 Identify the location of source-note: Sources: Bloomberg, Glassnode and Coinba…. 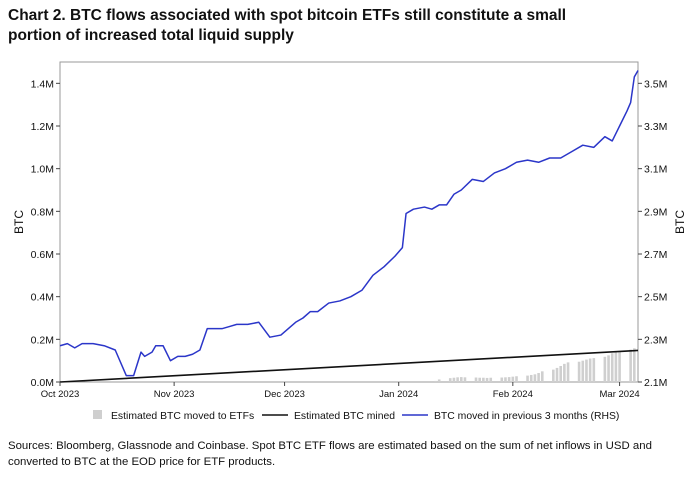
(330, 454).